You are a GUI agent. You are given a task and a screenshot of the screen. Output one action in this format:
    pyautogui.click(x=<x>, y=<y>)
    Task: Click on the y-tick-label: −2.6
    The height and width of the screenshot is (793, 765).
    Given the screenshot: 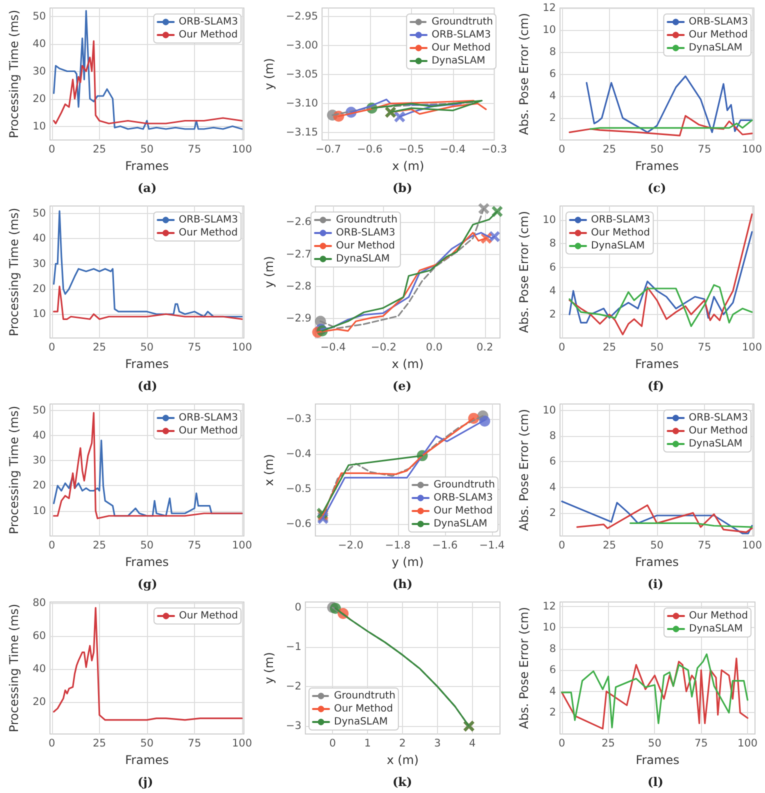 What is the action you would take?
    pyautogui.click(x=299, y=222)
    